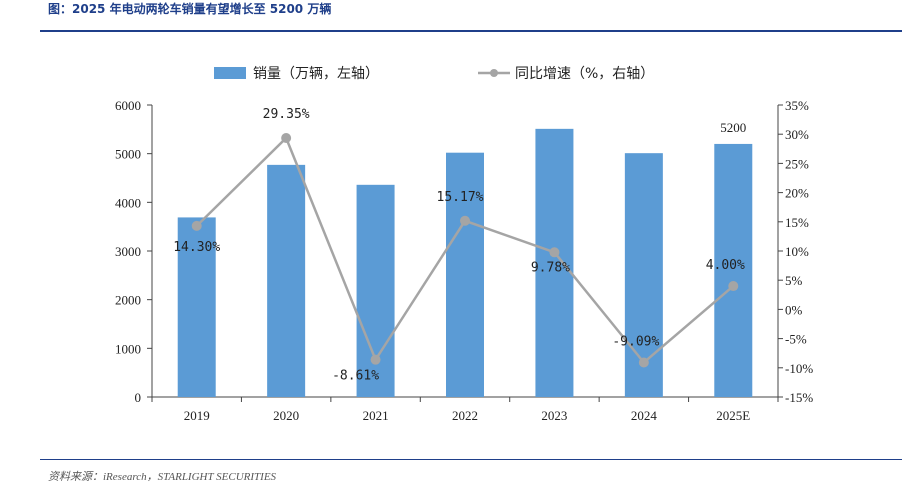  I want to click on right-tick-label: 5%, so click(794, 280).